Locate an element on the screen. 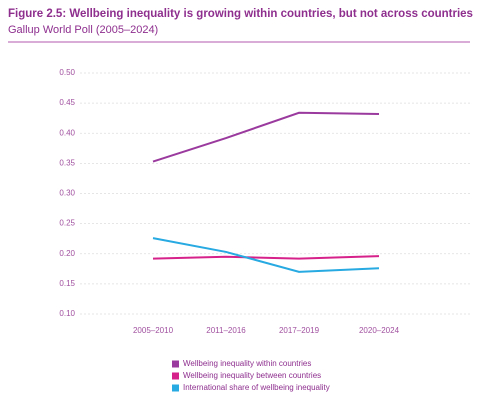 This screenshot has height=404, width=484. y-tick-label: 0.20 is located at coordinates (67, 253).